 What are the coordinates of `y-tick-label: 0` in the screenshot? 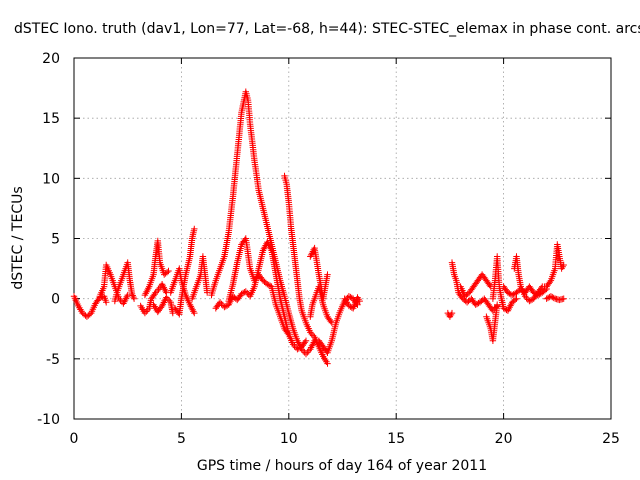 It's located at (55, 300).